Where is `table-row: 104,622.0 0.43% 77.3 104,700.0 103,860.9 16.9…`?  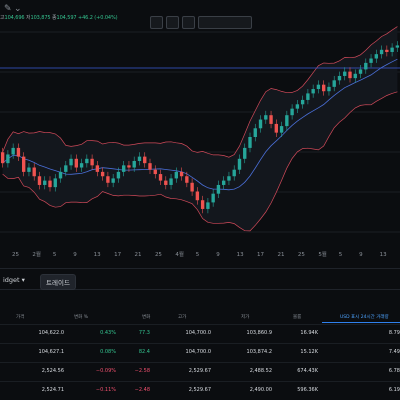
table-row: 104,622.0 0.43% 77.3 104,700.0 103,860.9 16.9… is located at coordinates (200, 332).